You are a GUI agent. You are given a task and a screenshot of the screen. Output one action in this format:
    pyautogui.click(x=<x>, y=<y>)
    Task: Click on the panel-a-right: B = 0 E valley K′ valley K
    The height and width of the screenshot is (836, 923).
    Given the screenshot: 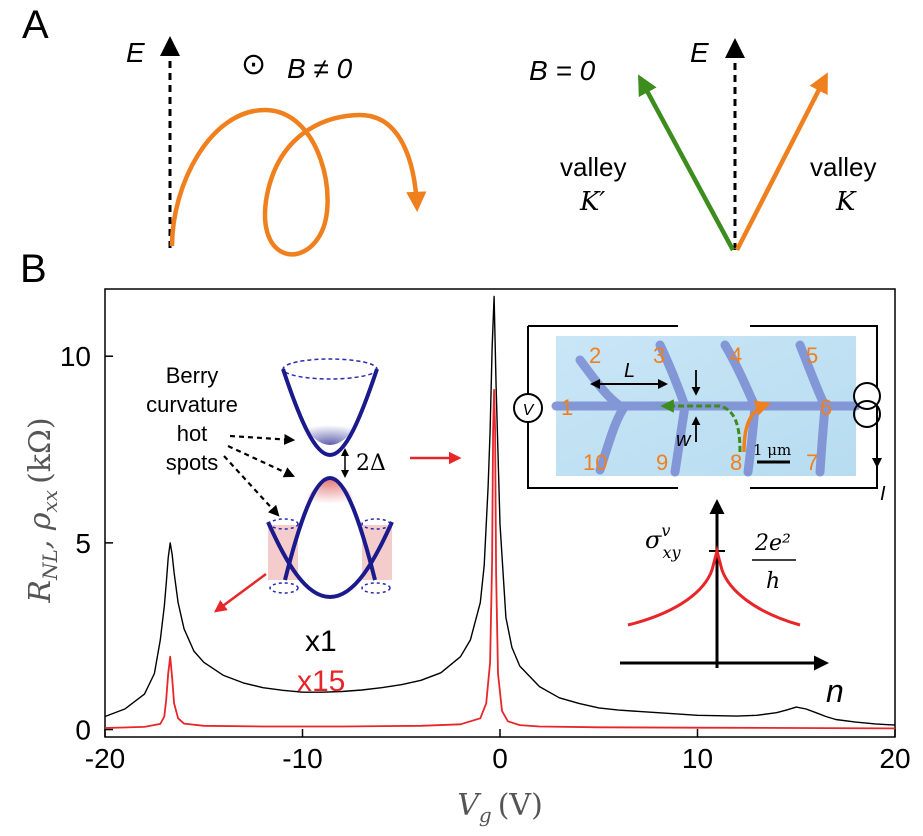 What is the action you would take?
    pyautogui.click(x=702, y=144)
    